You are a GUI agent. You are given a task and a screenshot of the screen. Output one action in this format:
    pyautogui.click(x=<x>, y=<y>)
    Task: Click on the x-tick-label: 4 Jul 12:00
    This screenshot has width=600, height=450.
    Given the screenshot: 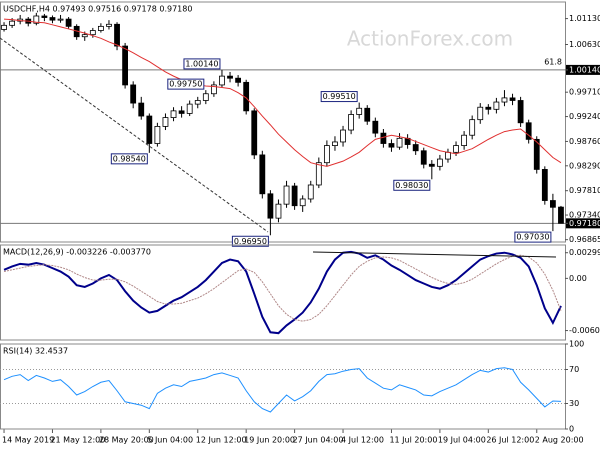 What is the action you would take?
    pyautogui.click(x=362, y=440)
    